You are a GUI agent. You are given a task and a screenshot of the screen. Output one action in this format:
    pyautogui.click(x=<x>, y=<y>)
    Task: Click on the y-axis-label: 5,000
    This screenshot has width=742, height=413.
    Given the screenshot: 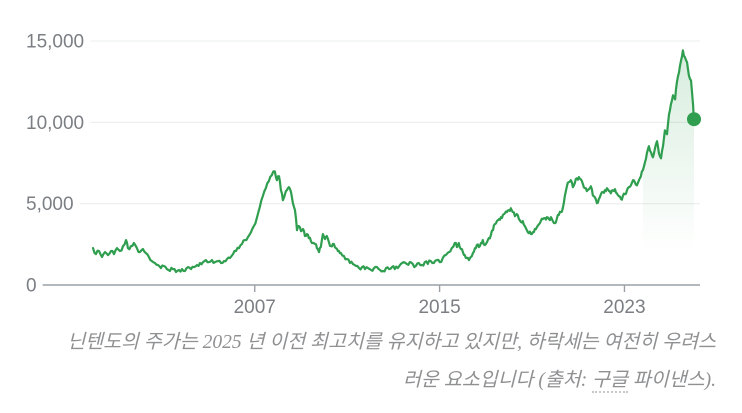 What is the action you would take?
    pyautogui.click(x=50, y=204)
    